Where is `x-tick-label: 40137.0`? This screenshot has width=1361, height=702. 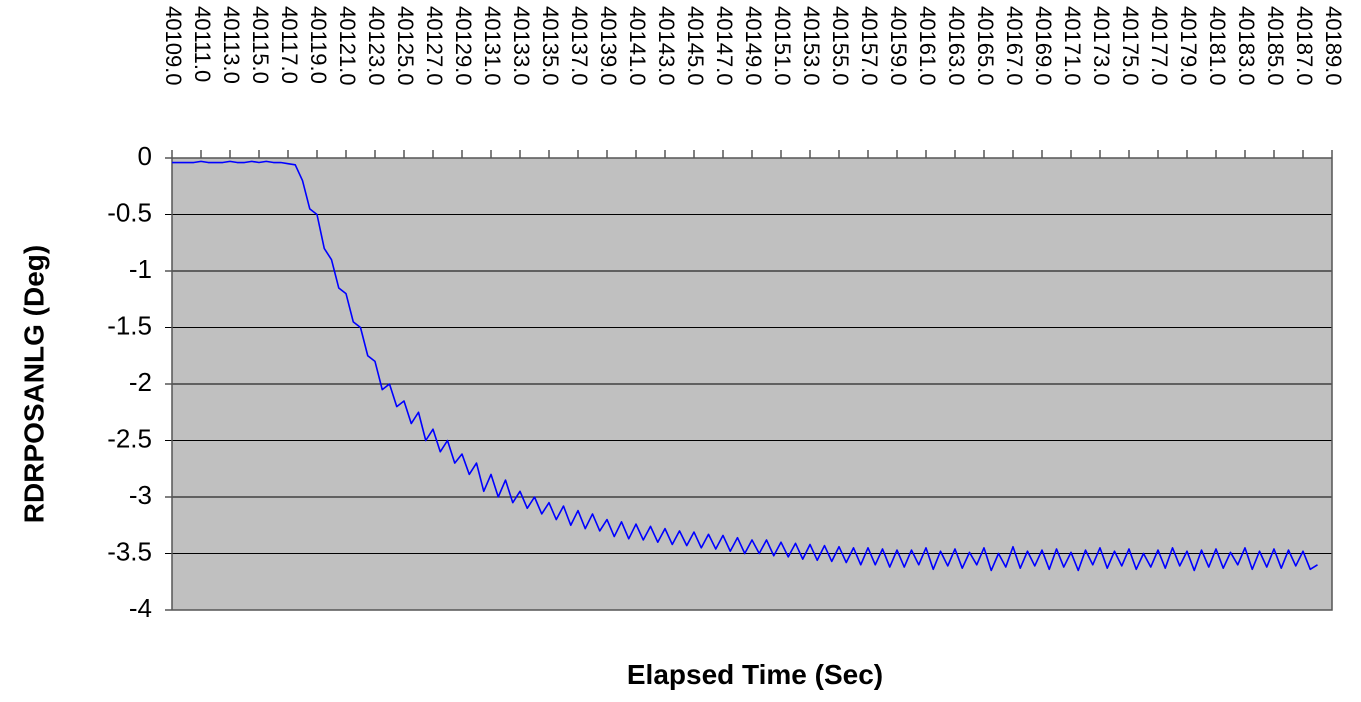 x-tick-label: 40137.0 is located at coordinates (579, 46).